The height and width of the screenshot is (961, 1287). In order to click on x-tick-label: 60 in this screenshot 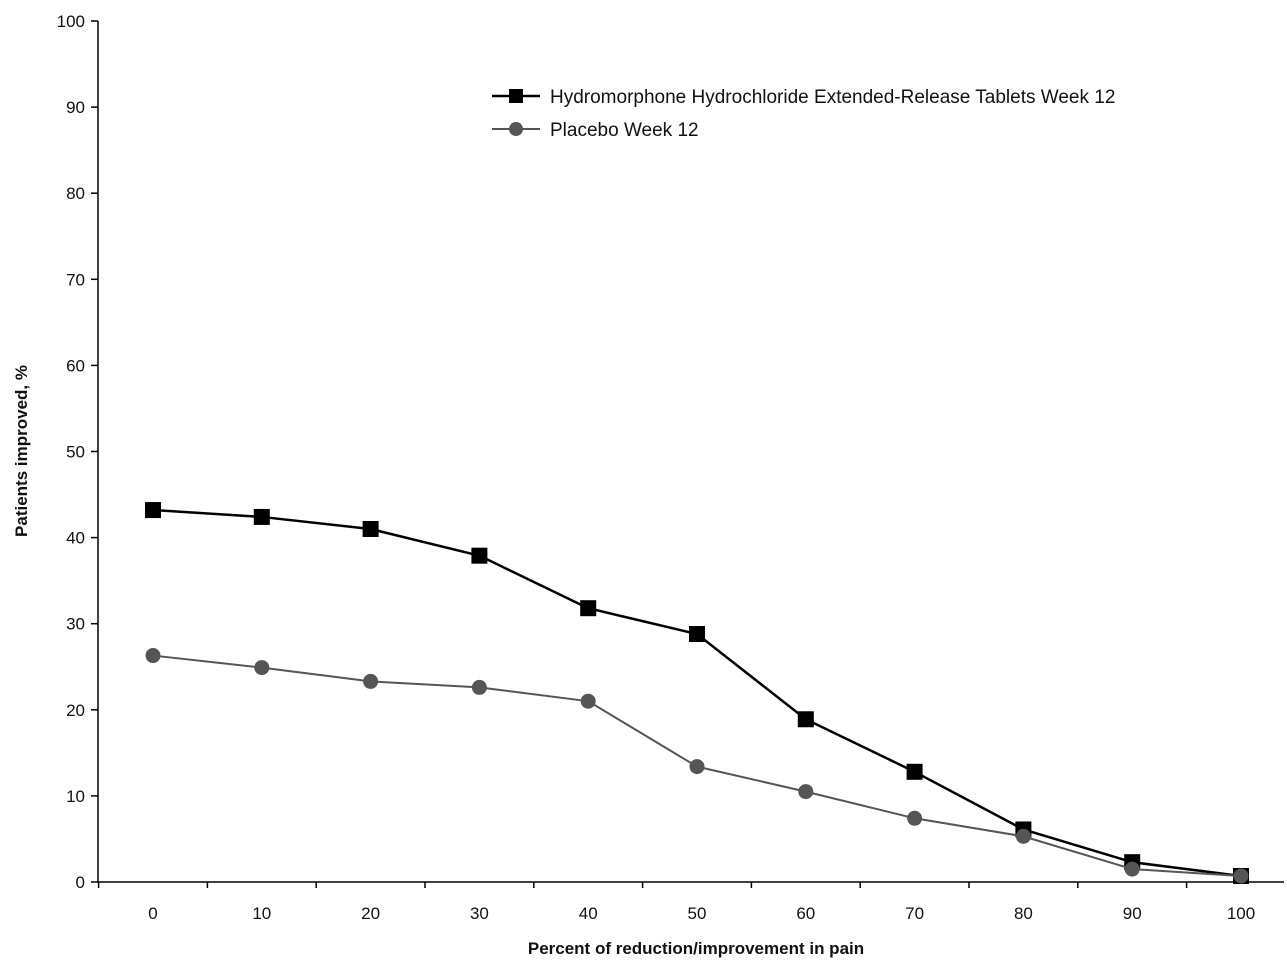, I will do `click(805, 913)`.